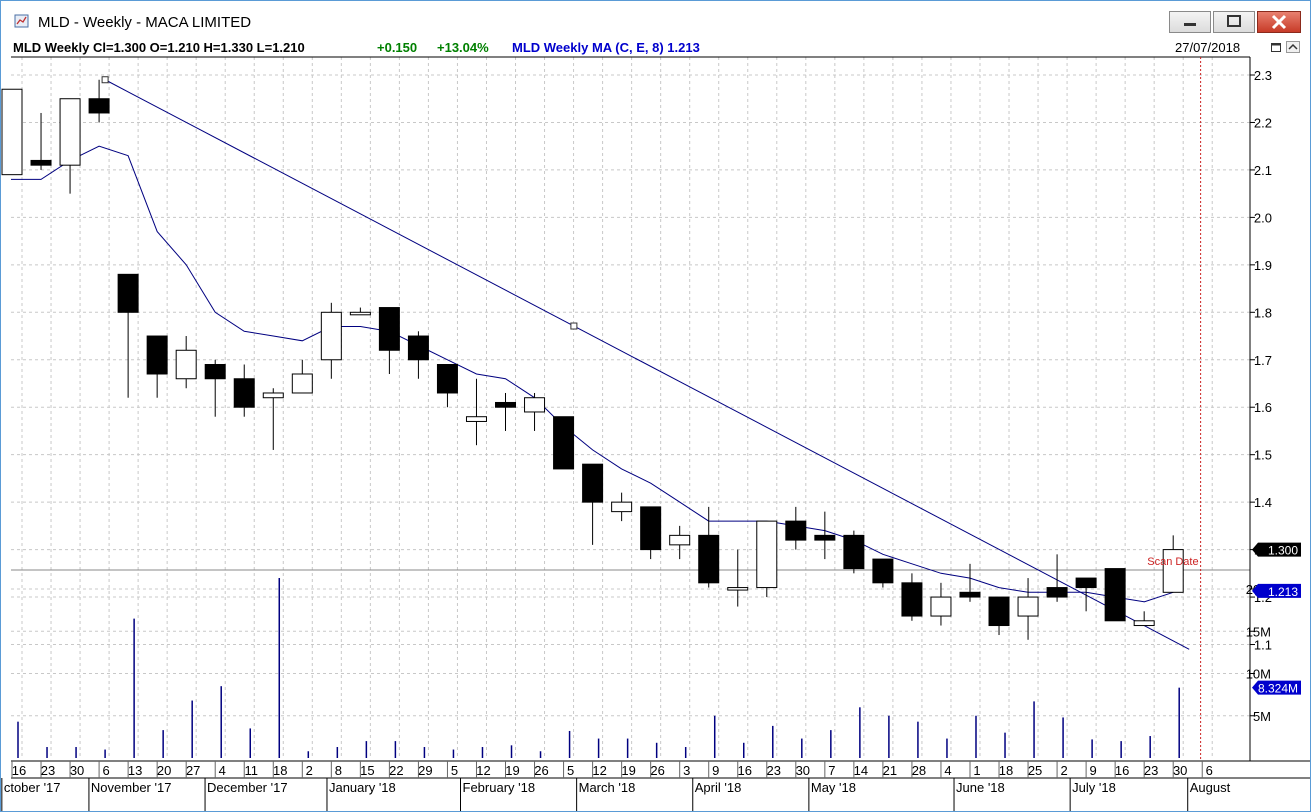 The image size is (1311, 812). What do you see at coordinates (1006, 770) in the screenshot?
I see `x-tick-label: 18` at bounding box center [1006, 770].